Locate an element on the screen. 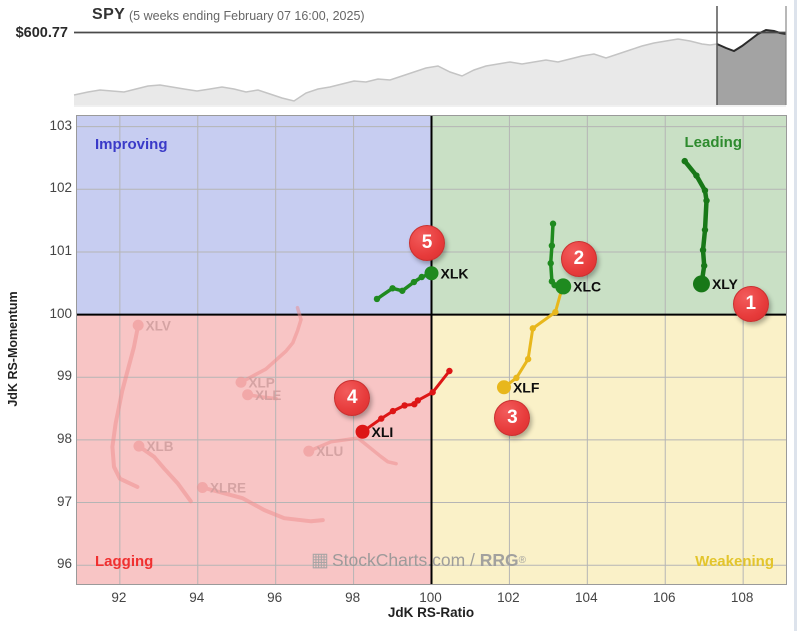  trail-xlf is located at coordinates (531, 340).